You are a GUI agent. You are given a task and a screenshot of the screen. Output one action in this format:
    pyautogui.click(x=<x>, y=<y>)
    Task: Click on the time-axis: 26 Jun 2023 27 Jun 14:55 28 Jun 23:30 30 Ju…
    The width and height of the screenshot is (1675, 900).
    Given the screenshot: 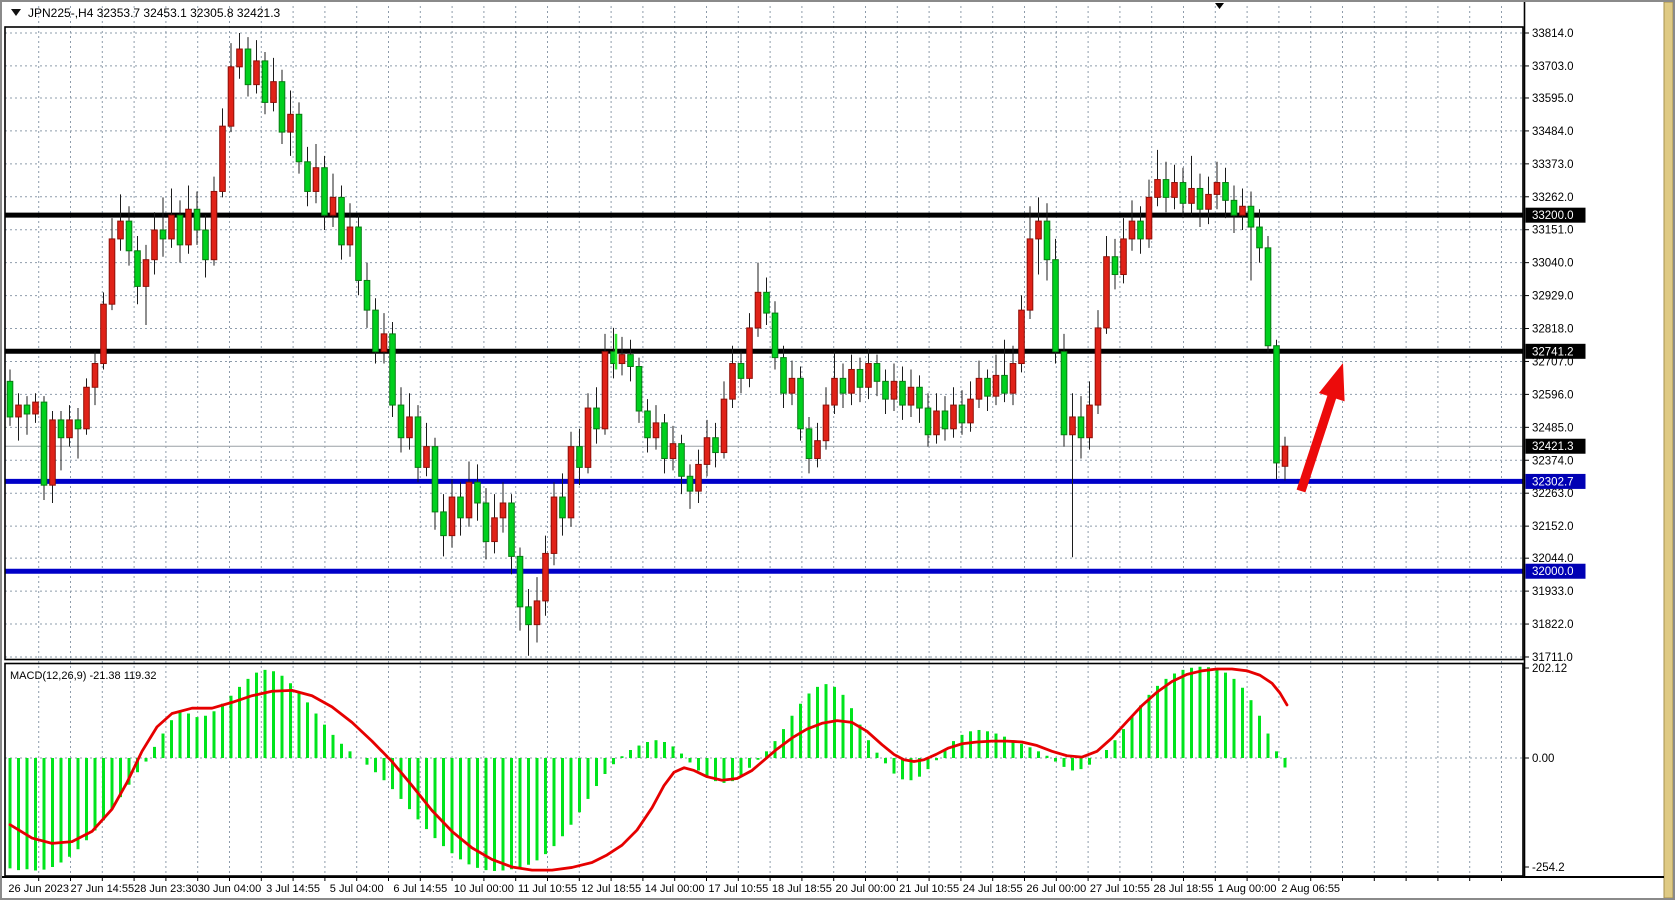 What is the action you would take?
    pyautogui.click(x=755, y=886)
    